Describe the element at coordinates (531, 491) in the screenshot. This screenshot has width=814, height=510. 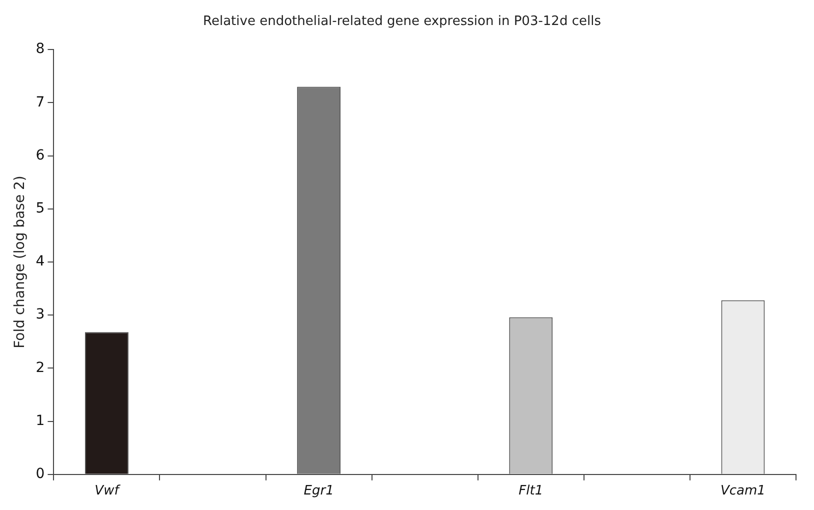
I see `x-tick-label: Flt1` at that location.